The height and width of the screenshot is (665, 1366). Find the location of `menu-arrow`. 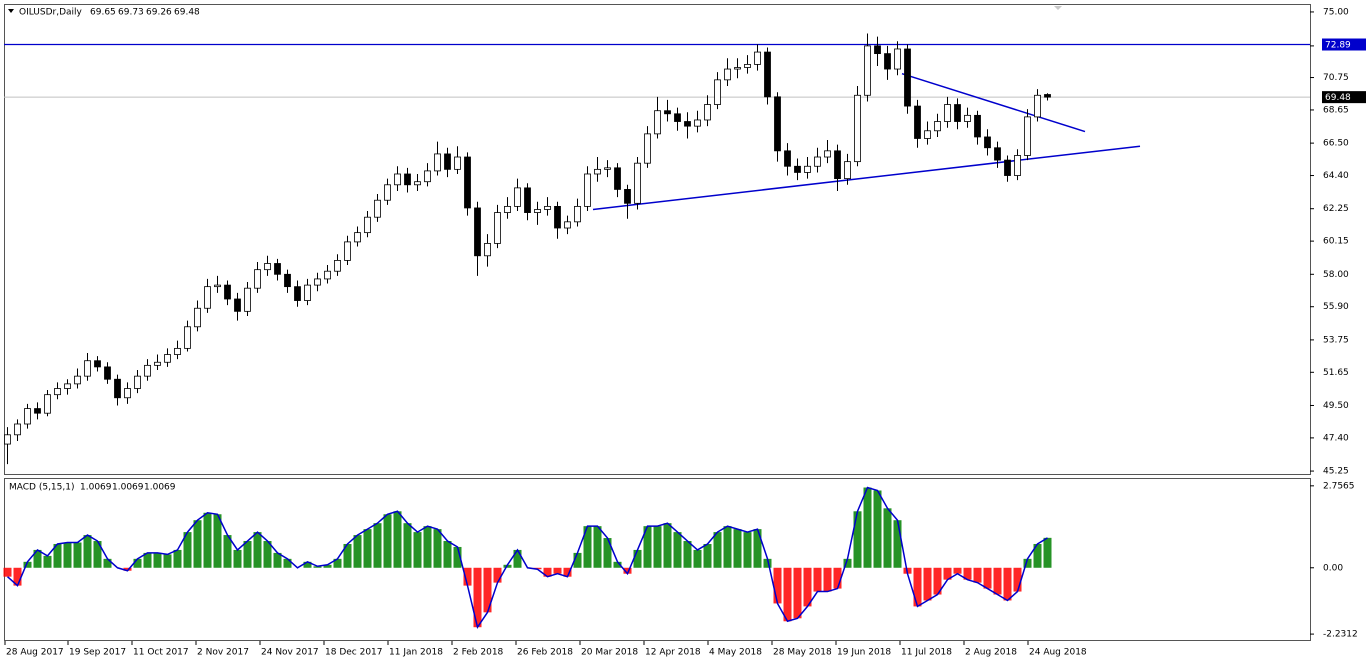

menu-arrow is located at coordinates (11, 11).